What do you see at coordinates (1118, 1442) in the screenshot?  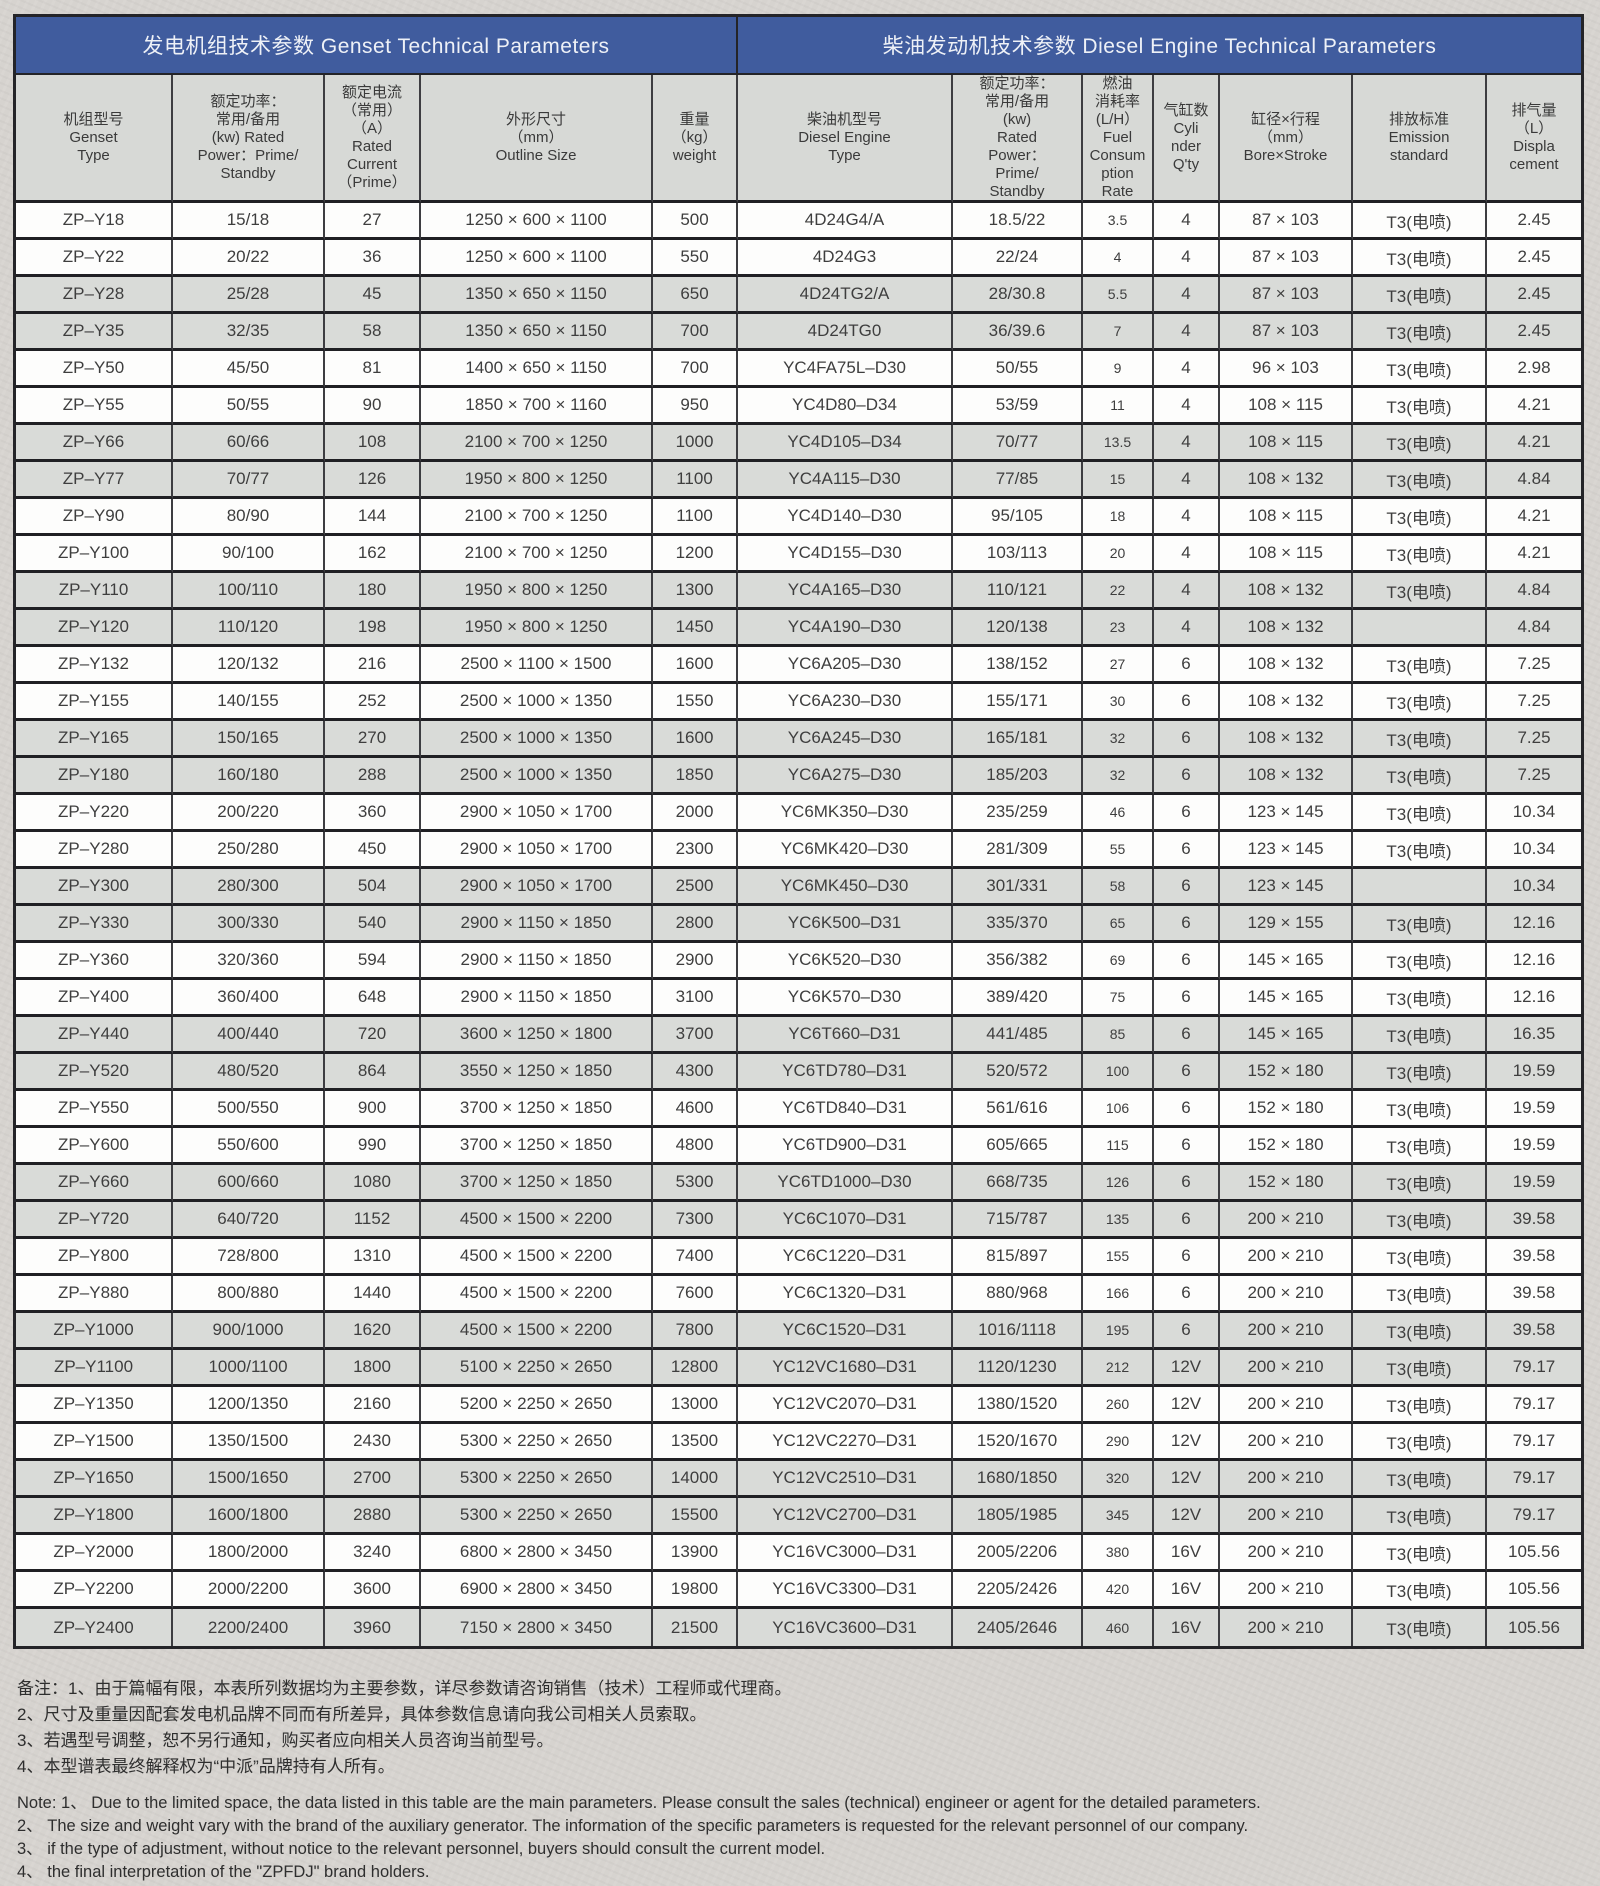 I see `cell-fuel-consumption: 290` at bounding box center [1118, 1442].